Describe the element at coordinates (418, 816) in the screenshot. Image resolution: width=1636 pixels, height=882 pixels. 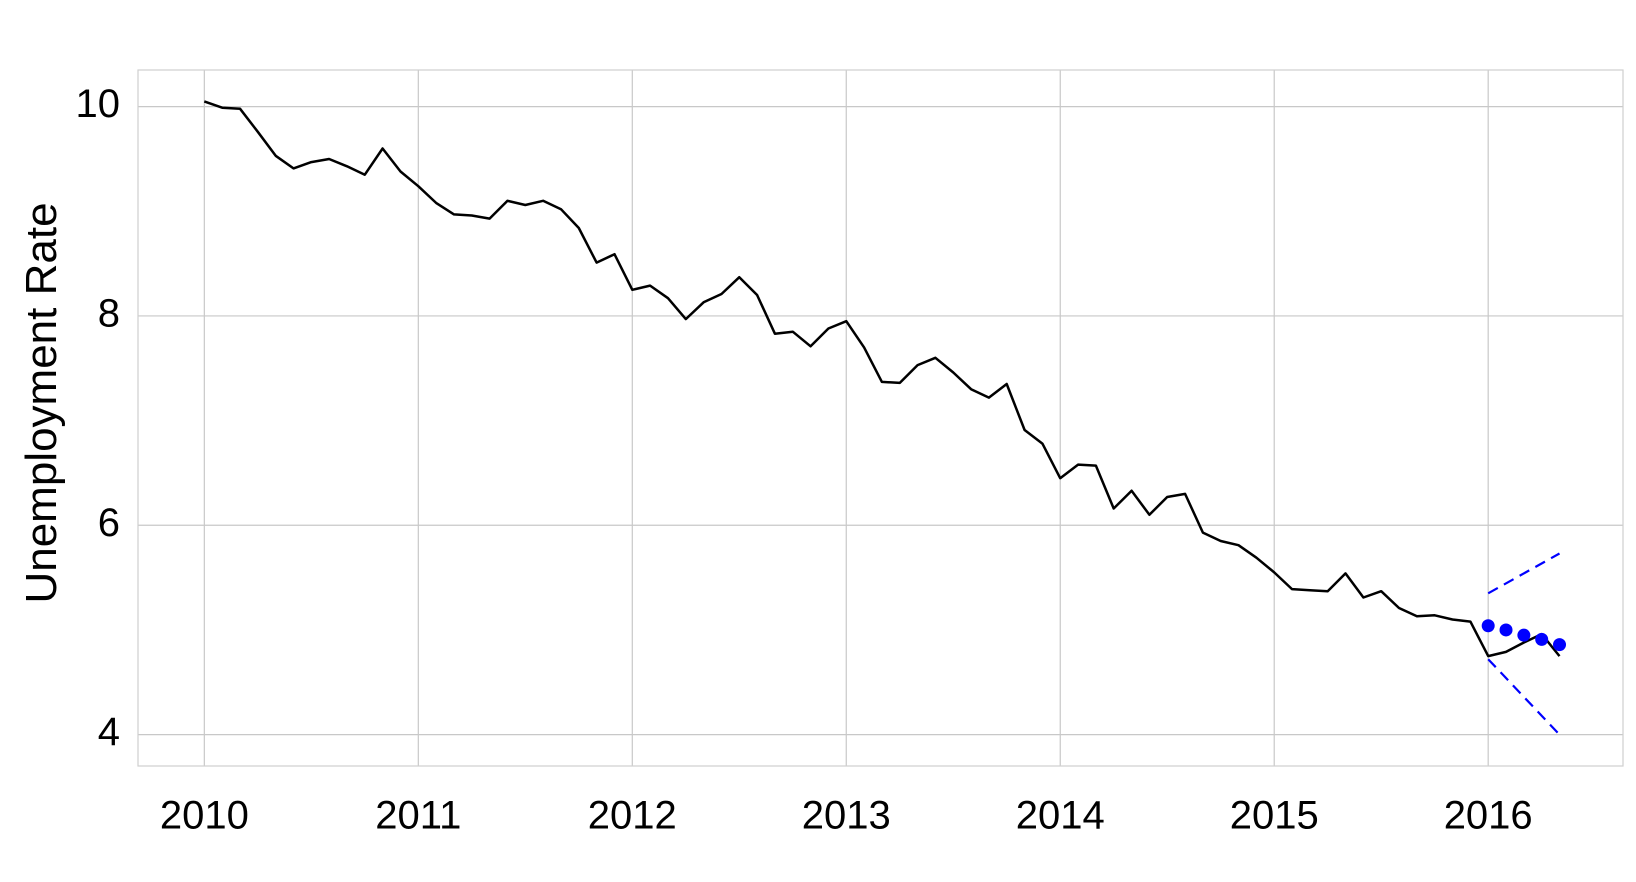
I see `x-tick-label: 2011` at that location.